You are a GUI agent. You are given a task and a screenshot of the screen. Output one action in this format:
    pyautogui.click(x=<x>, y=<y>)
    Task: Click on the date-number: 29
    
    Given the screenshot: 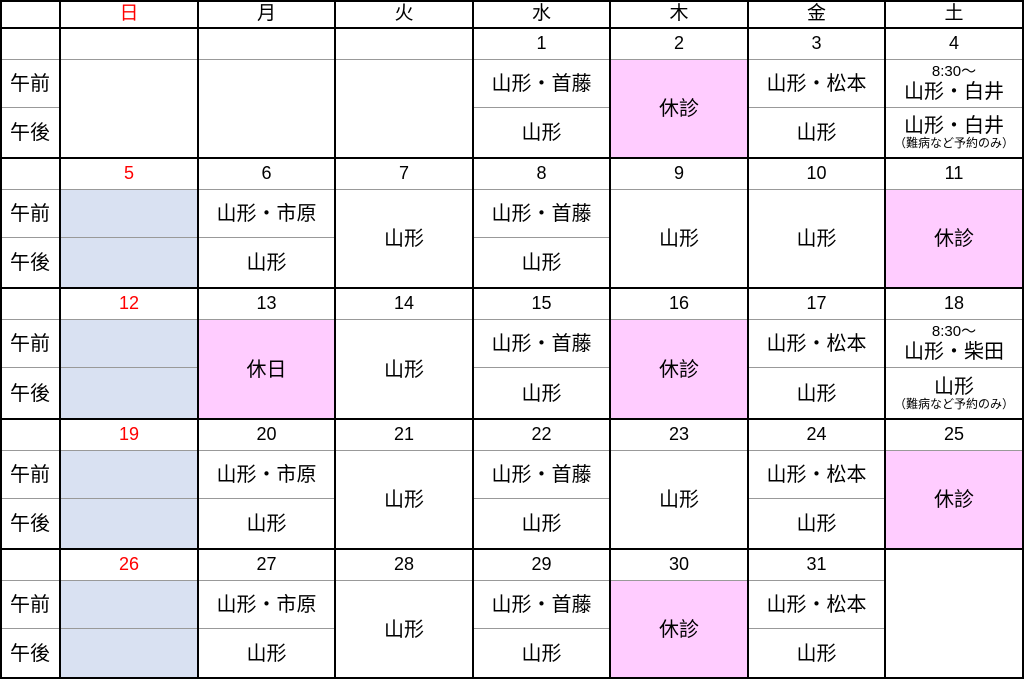 What is the action you would take?
    pyautogui.click(x=541, y=565)
    